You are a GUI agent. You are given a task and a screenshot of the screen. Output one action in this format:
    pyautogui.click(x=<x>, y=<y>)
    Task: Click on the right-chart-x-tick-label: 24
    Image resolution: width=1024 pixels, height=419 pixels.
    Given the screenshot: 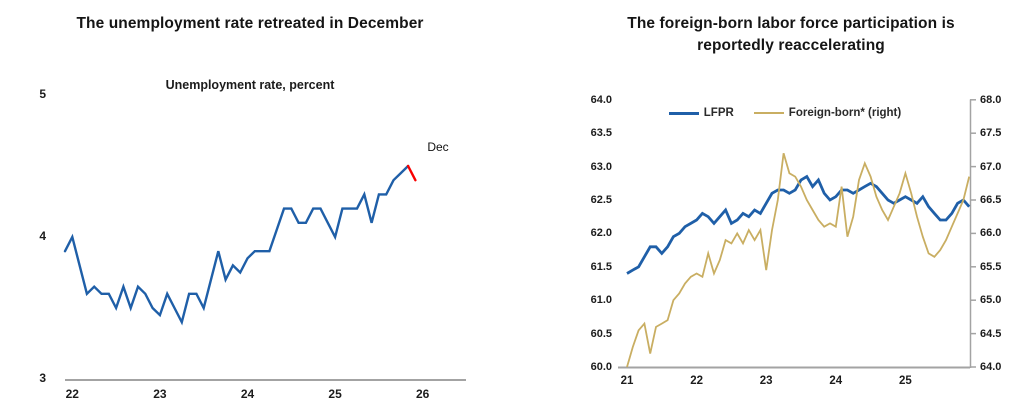 What is the action you would take?
    pyautogui.click(x=836, y=380)
    